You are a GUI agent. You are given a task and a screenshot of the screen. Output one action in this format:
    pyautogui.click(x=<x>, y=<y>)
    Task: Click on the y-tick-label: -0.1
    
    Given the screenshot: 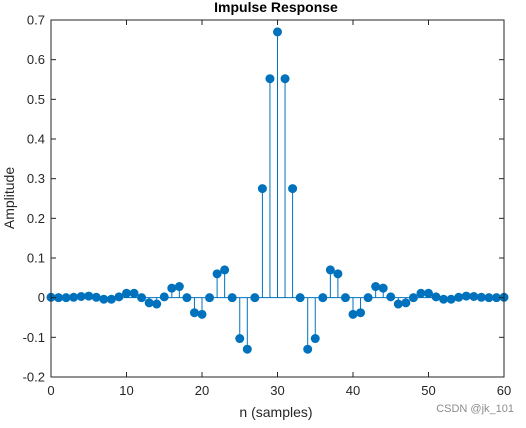 What is the action you would take?
    pyautogui.click(x=34, y=337)
    